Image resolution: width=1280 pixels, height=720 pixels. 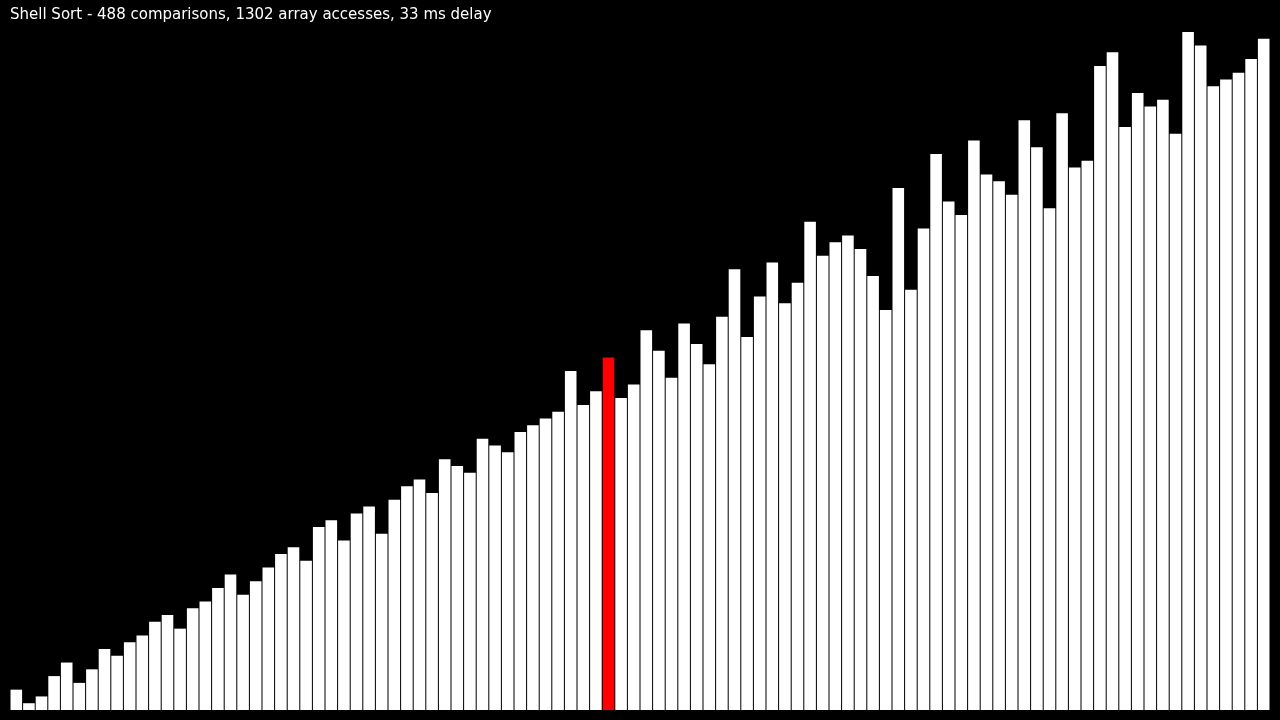 What do you see at coordinates (608, 533) in the screenshot?
I see `bar` at bounding box center [608, 533].